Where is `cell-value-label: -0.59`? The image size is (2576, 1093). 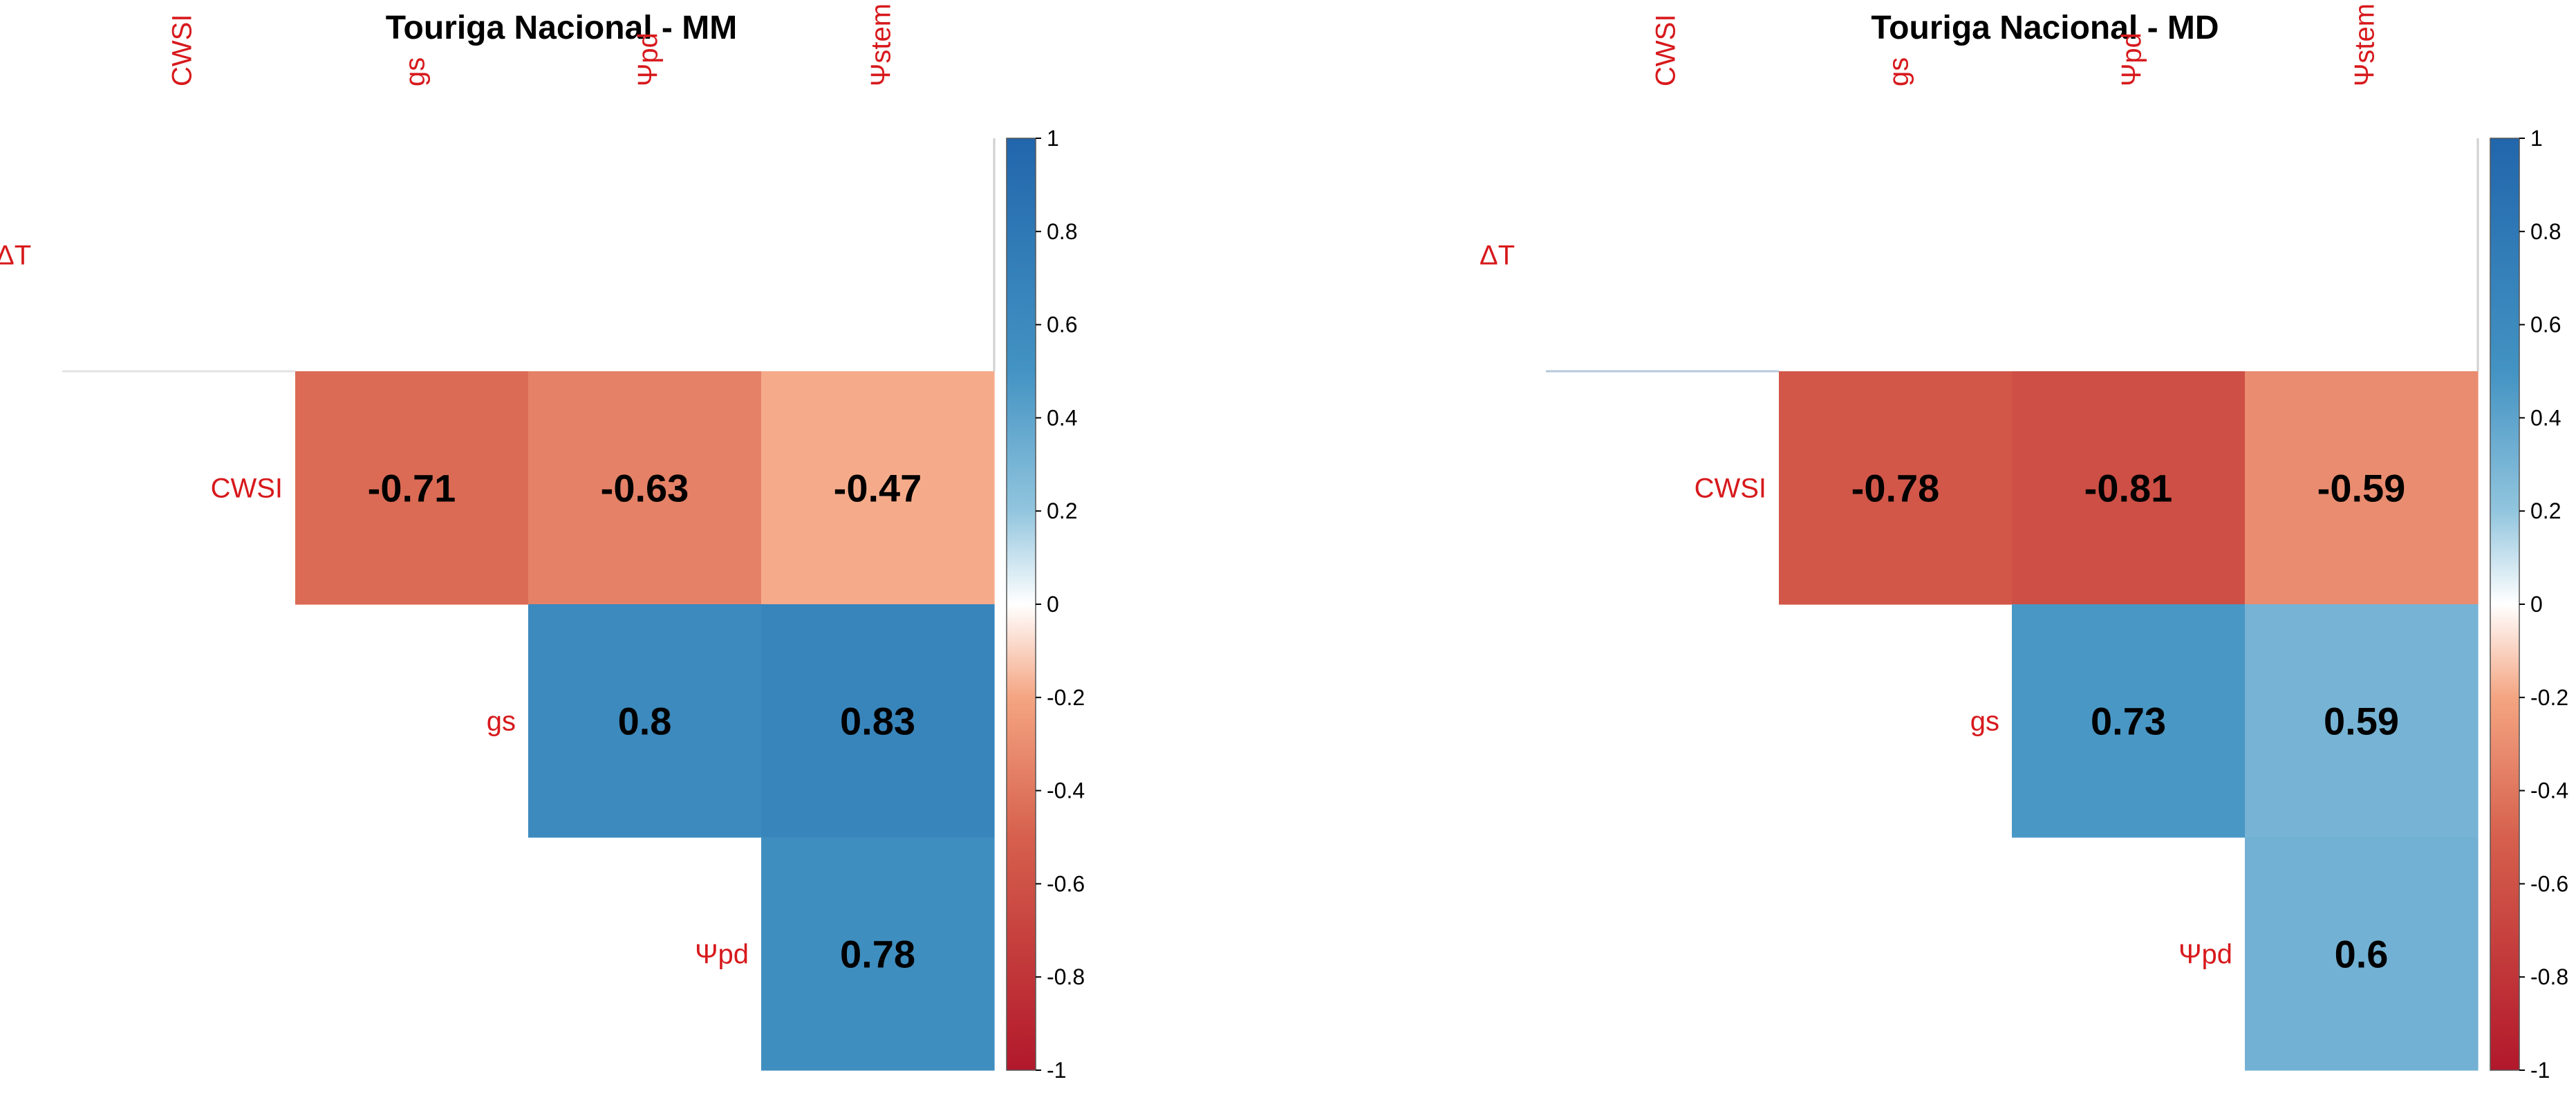 cell-value-label: -0.59 is located at coordinates (2361, 488).